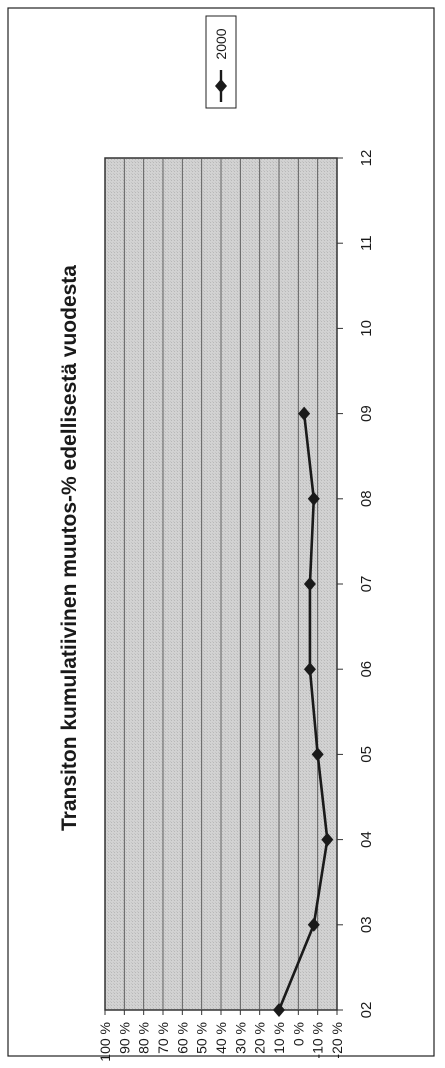 This screenshot has height=1068, width=445. I want to click on y-tick-label: 40 %, so click(221, 1038).